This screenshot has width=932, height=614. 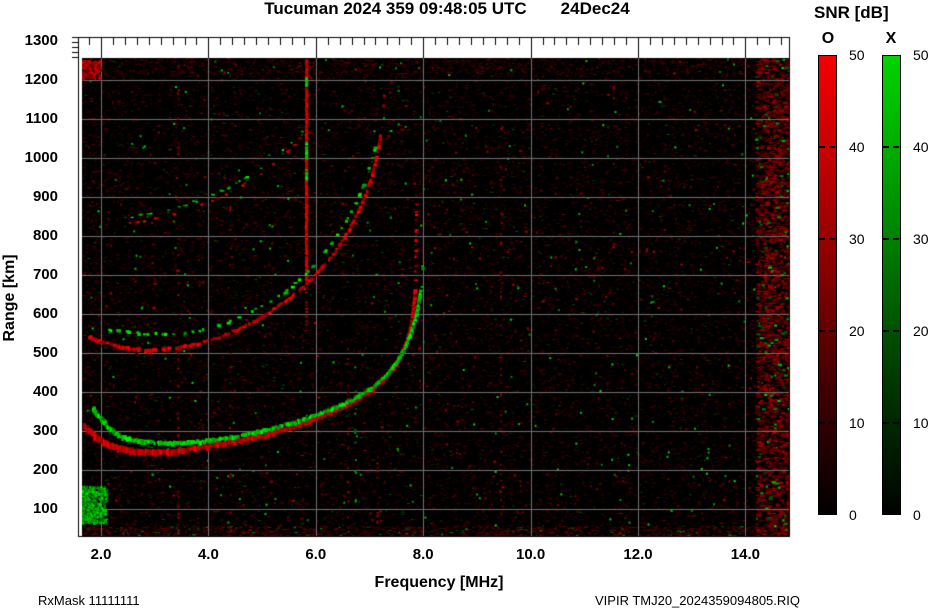 What do you see at coordinates (698, 600) in the screenshot?
I see `filename-label: VIPIR TMJ20_2024359094805.RIQ` at bounding box center [698, 600].